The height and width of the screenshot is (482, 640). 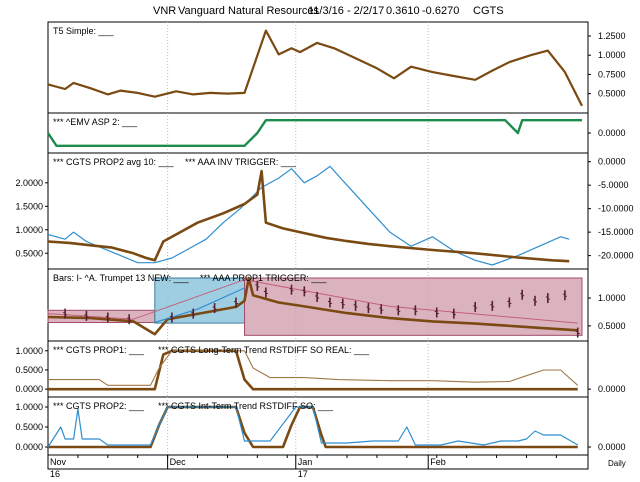 I want to click on panel-title: *** CGTS PROP2 avg 10: ___, so click(x=114, y=162).